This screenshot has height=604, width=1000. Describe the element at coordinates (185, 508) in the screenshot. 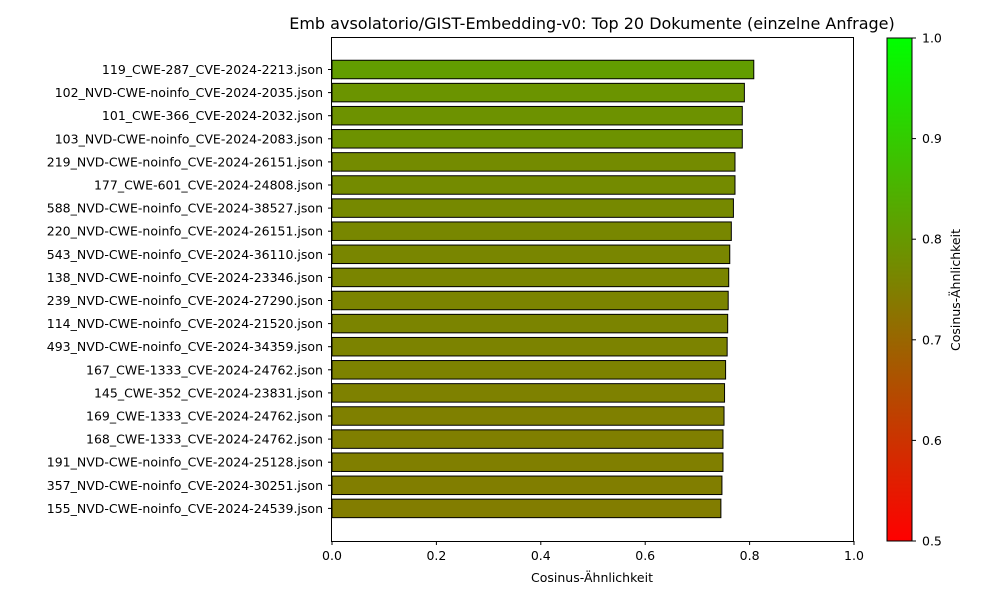

I see `y-tick-label: 155_NVD-CWE-noinfo_CVE-2024-24539.json` at that location.